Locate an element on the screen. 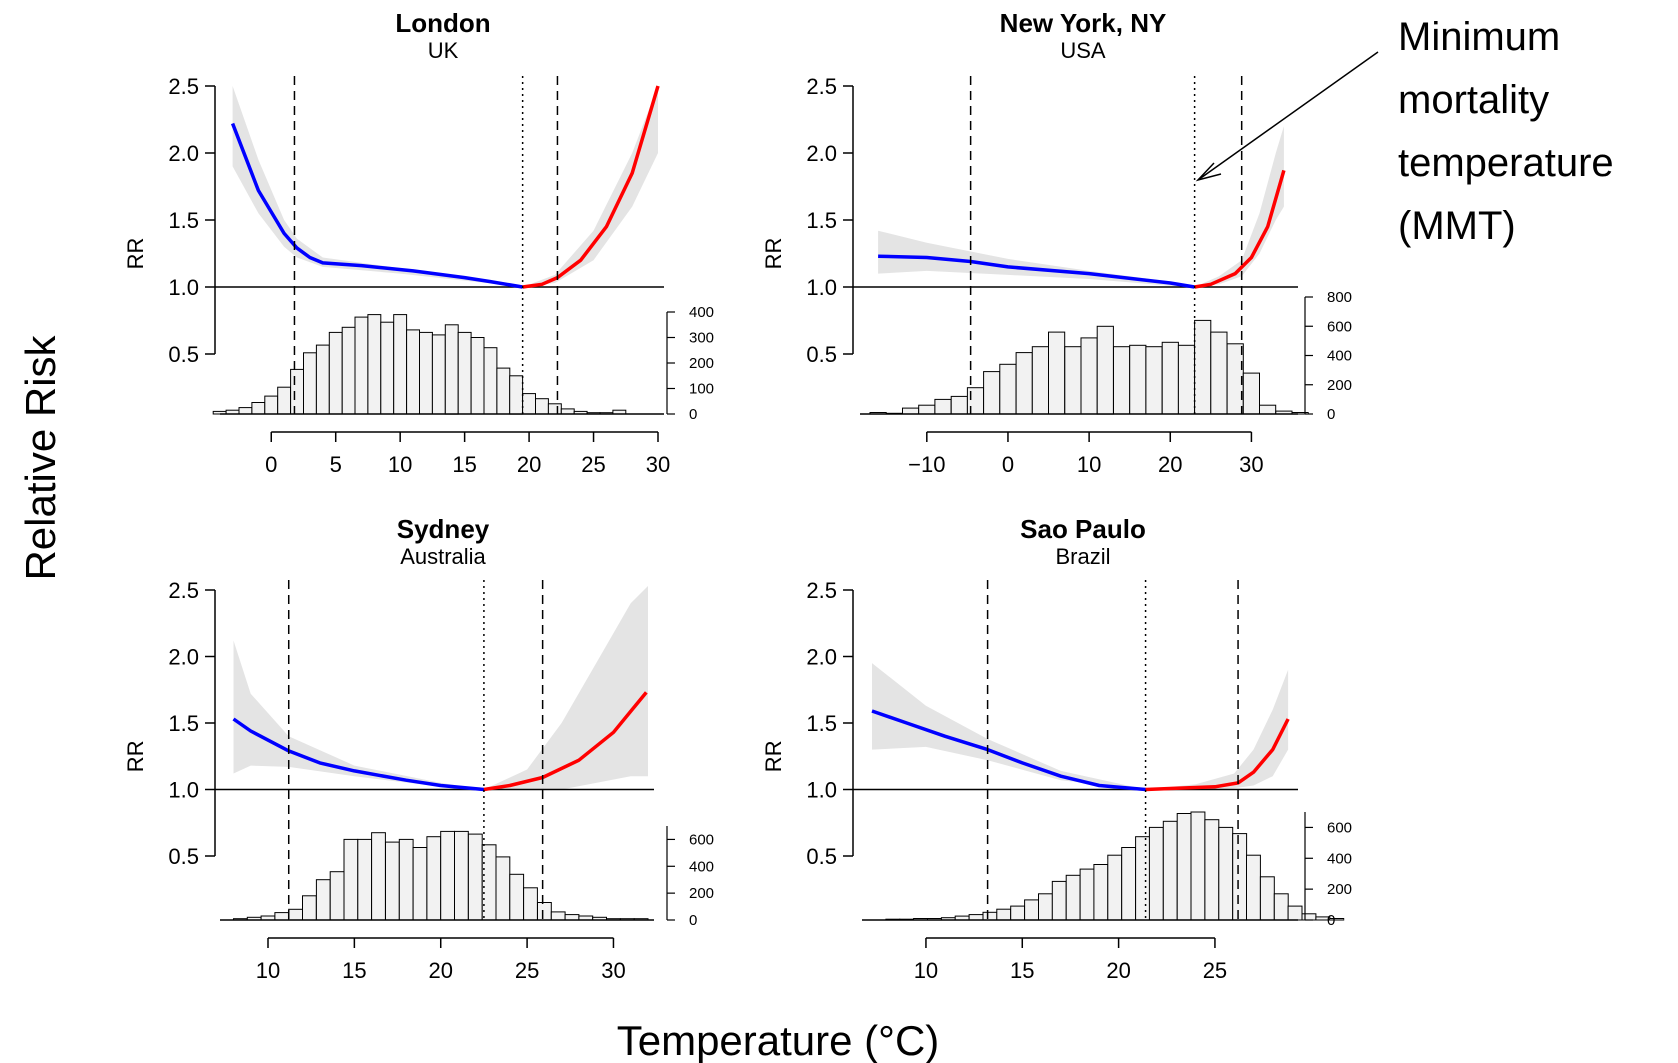 This screenshot has width=1678, height=1063. temperature-tick-label: 0 is located at coordinates (1008, 464).